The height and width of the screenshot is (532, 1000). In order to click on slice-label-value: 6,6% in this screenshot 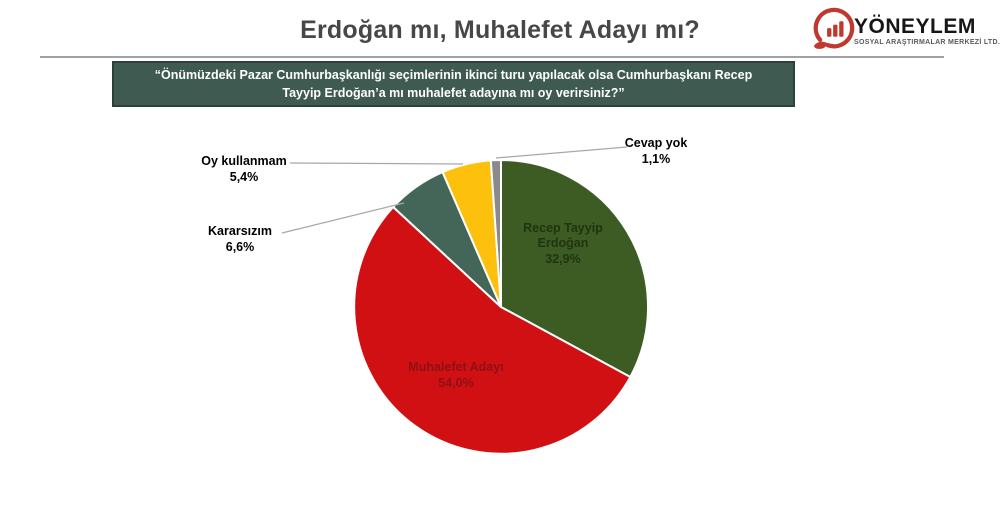, I will do `click(240, 247)`.